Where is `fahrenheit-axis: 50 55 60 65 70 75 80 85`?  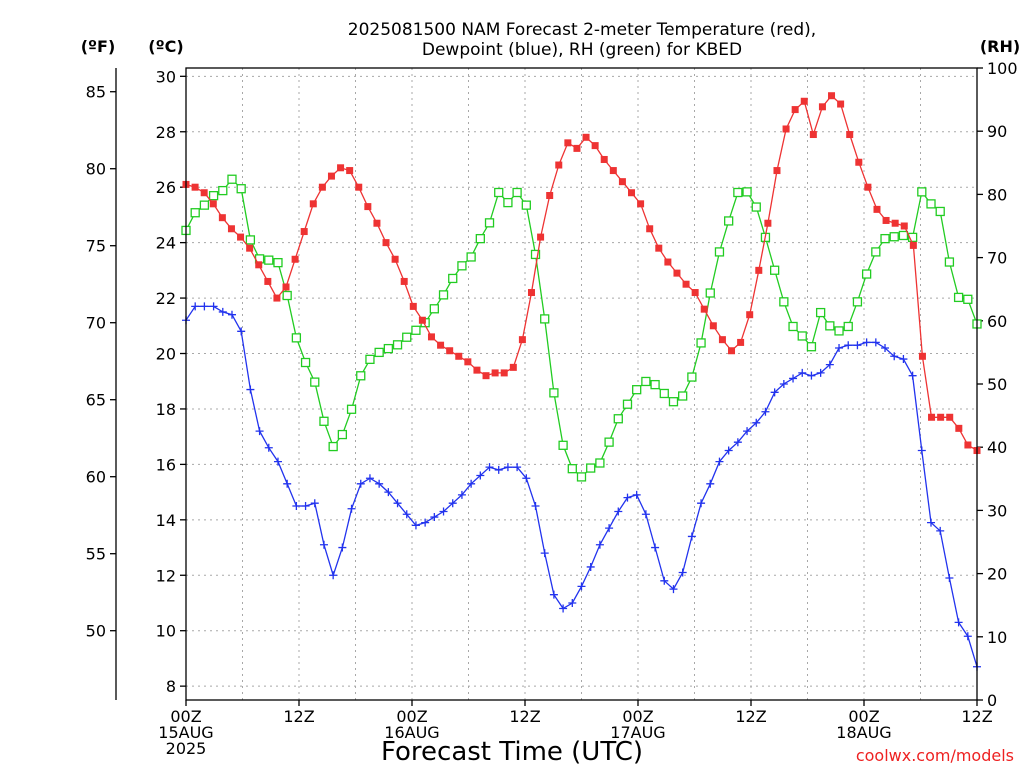 fahrenheit-axis: 50 55 60 65 70 75 80 85 is located at coordinates (101, 384).